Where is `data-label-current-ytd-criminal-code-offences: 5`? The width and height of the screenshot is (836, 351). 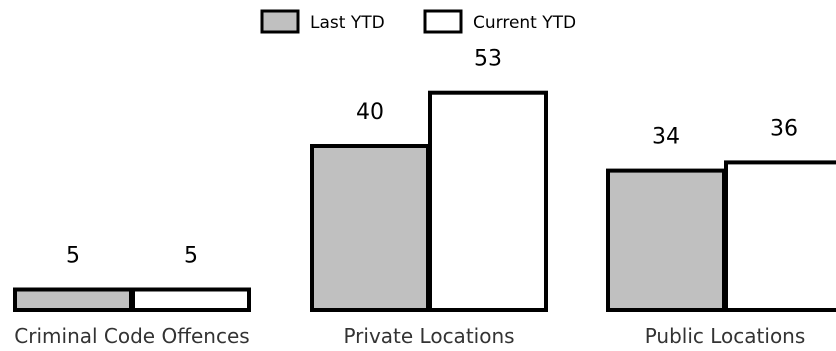
data-label-current-ytd-criminal-code-offences: 5 is located at coordinates (191, 256).